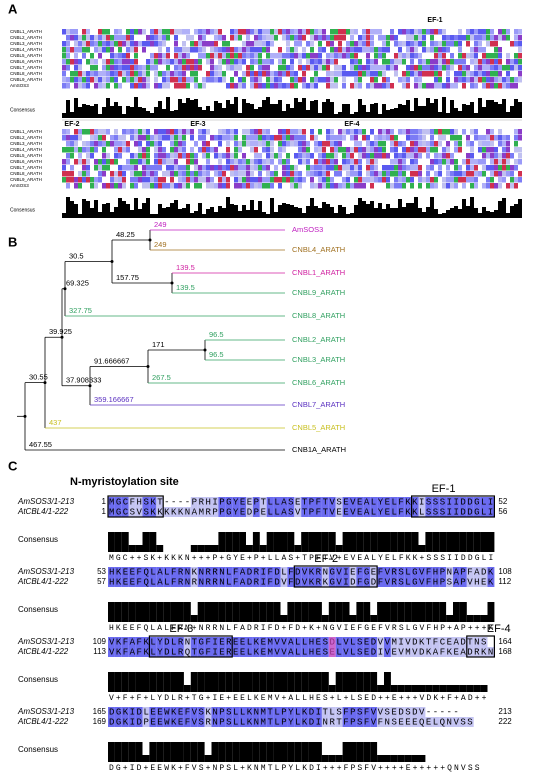 The height and width of the screenshot is (781, 550). Describe the element at coordinates (499, 629) in the screenshot. I see `ef-label: EF-4` at that location.